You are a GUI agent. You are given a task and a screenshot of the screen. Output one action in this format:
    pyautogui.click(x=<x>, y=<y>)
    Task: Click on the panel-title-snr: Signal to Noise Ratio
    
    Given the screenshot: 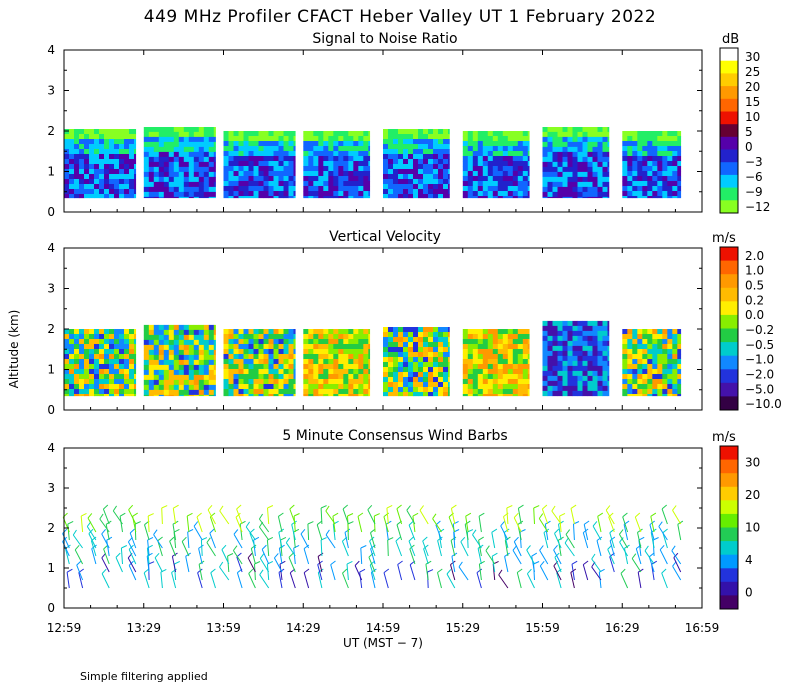 What is the action you would take?
    pyautogui.click(x=384, y=39)
    